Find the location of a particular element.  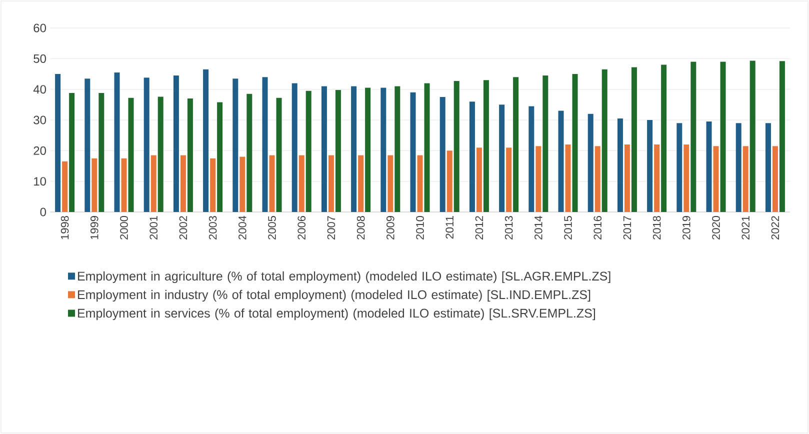

x-tick-label: 2017 is located at coordinates (627, 228).